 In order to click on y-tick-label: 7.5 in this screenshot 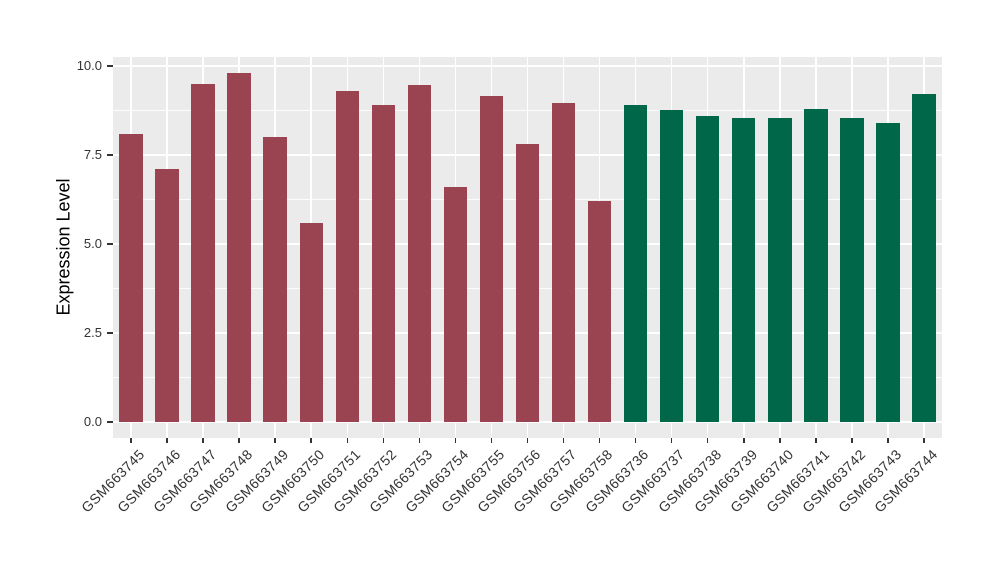, I will do `click(92, 155)`.